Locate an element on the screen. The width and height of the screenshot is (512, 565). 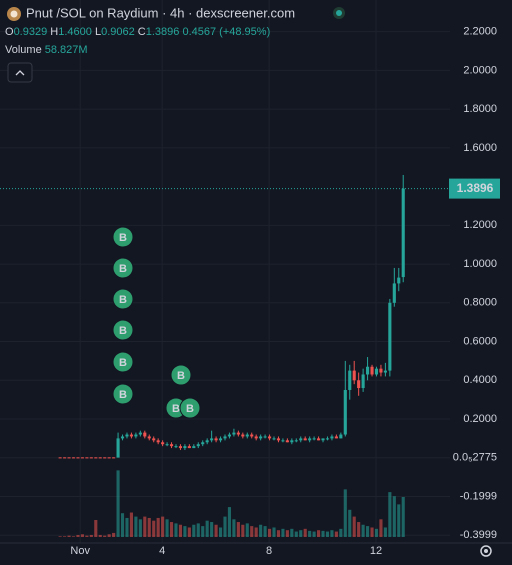
last-price-label: 1.3896 is located at coordinates (475, 188).